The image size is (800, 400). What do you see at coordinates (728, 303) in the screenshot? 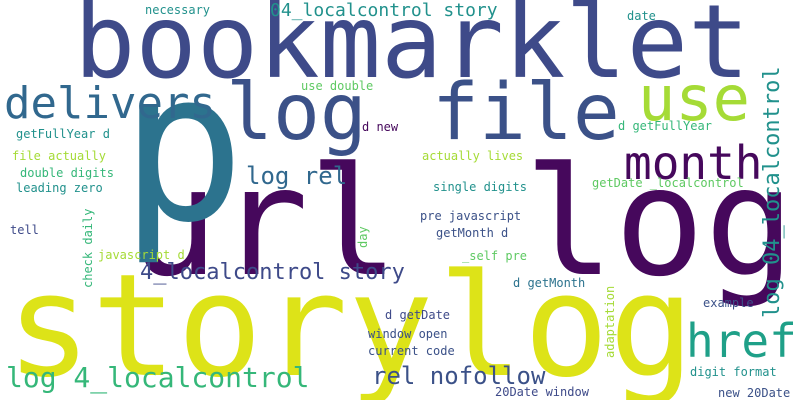
I see `word-example: example` at bounding box center [728, 303].